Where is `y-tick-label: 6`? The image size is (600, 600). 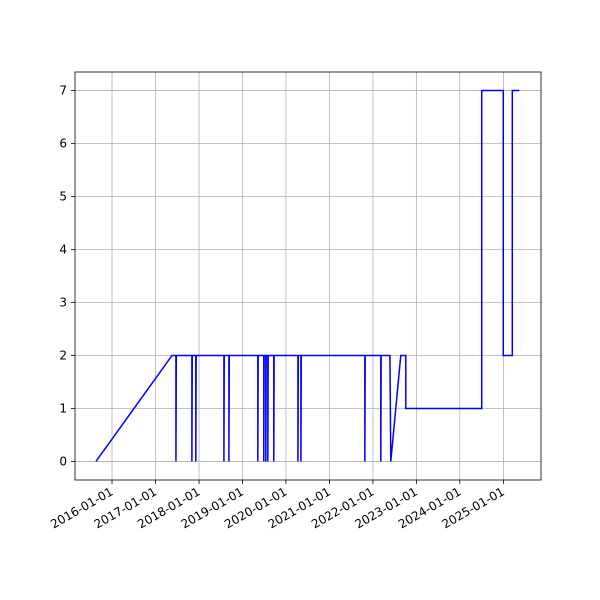 y-tick-label: 6 is located at coordinates (63, 144).